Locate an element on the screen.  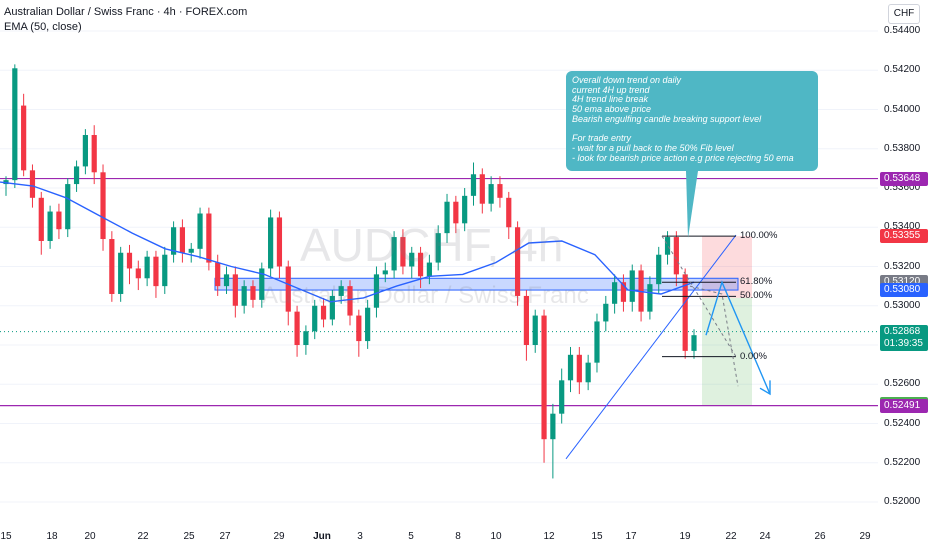
y-tick-label: 0.52400 is located at coordinates (902, 423).